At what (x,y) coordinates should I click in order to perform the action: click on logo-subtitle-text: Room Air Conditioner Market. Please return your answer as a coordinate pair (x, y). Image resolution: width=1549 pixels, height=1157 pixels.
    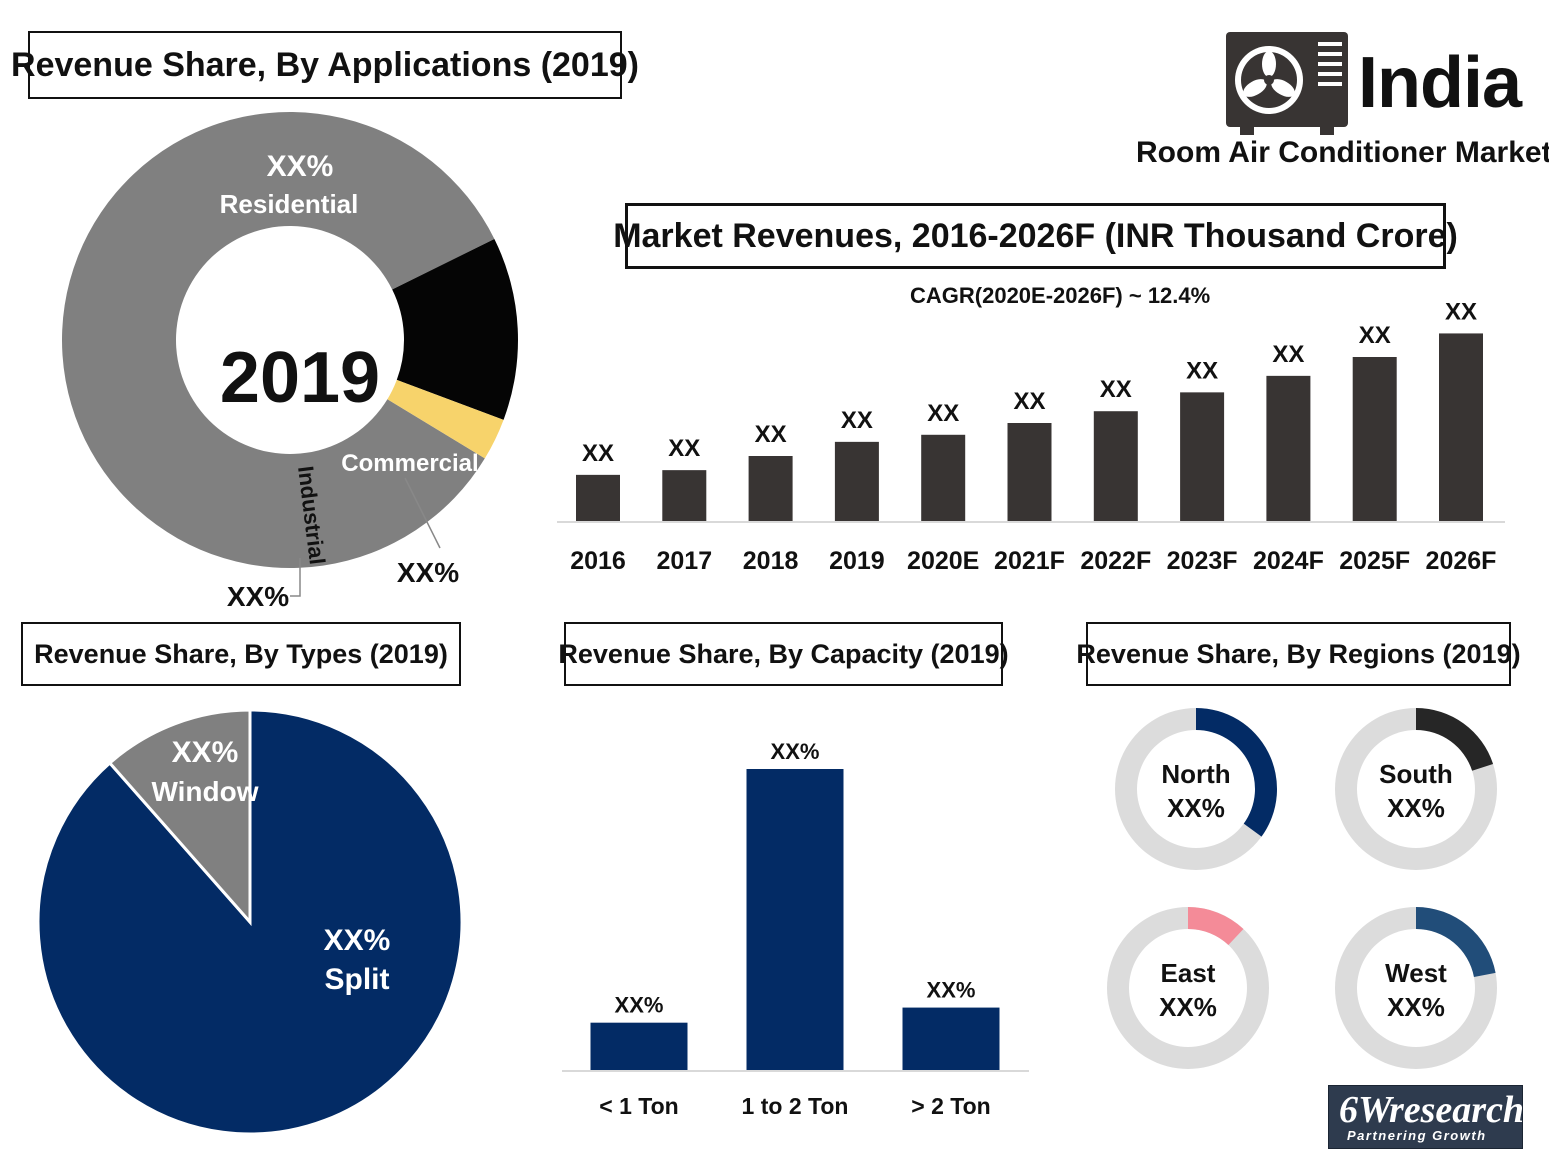
    Looking at the image, I should click on (1342, 152).